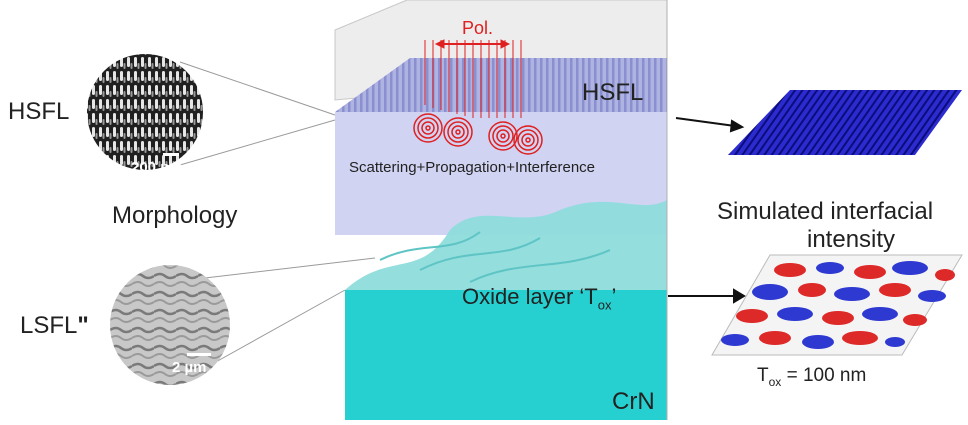  I want to click on lsfl-left-label: LSFL", so click(54, 326).